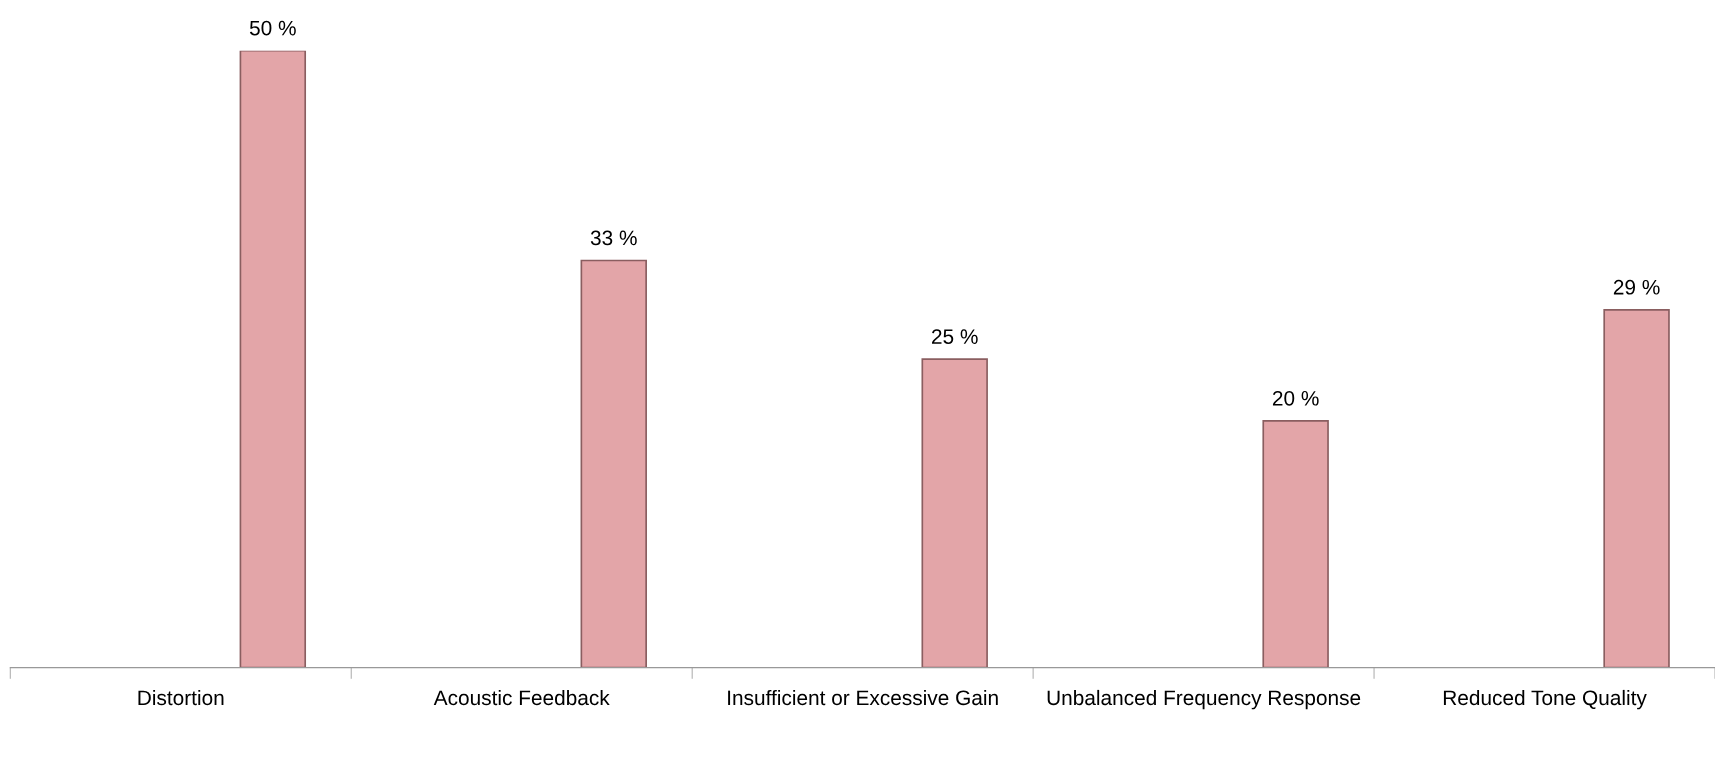  What do you see at coordinates (955, 336) in the screenshot?
I see `data-label: 25 %` at bounding box center [955, 336].